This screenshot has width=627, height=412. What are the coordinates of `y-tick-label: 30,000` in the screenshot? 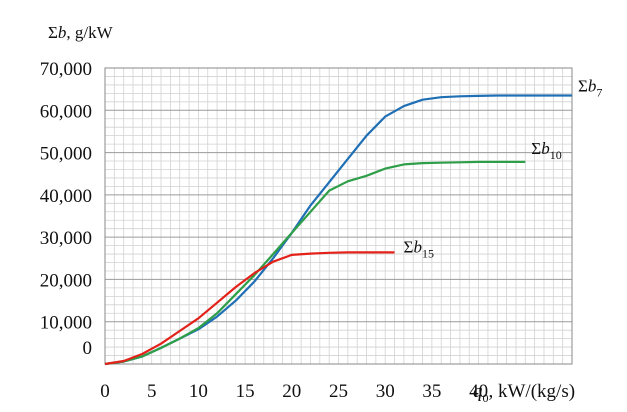 It's located at (66, 238).